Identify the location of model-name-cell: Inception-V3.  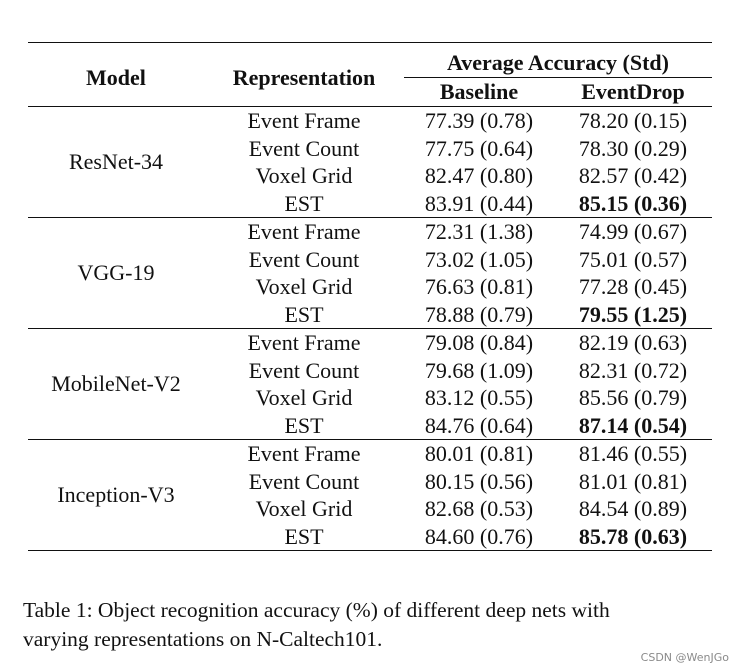
(116, 495).